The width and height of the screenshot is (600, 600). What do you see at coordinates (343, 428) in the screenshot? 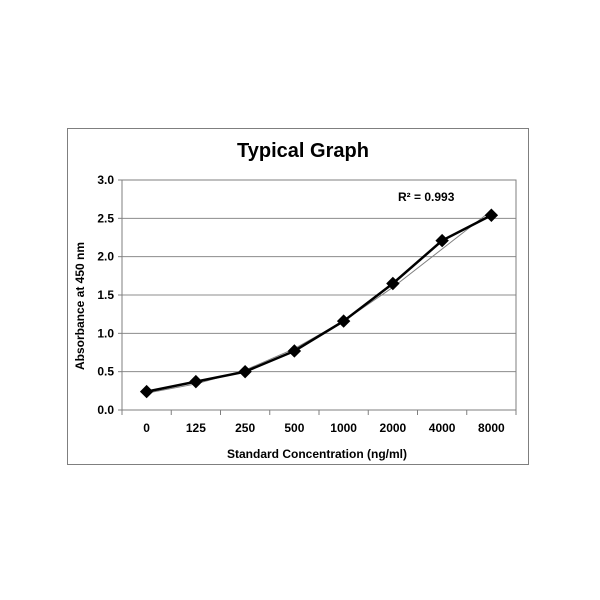
I see `x-tick-label: 1000` at bounding box center [343, 428].